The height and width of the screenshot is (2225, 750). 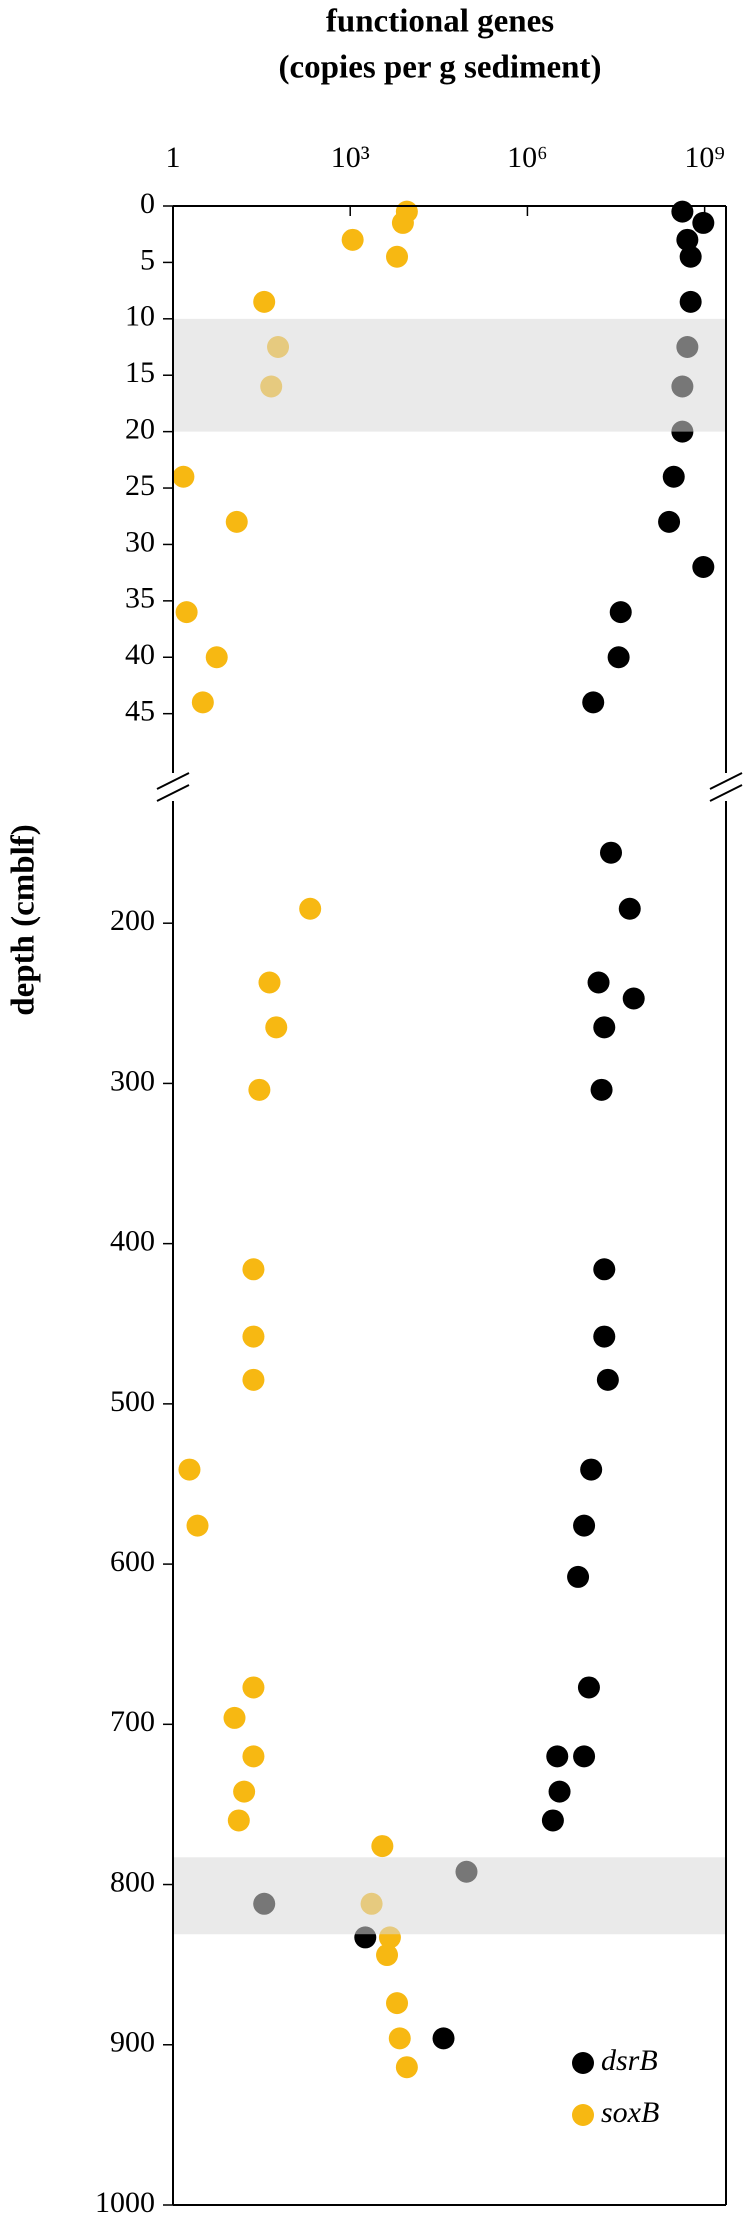 What do you see at coordinates (140, 598) in the screenshot?
I see `y-tick-label: 35` at bounding box center [140, 598].